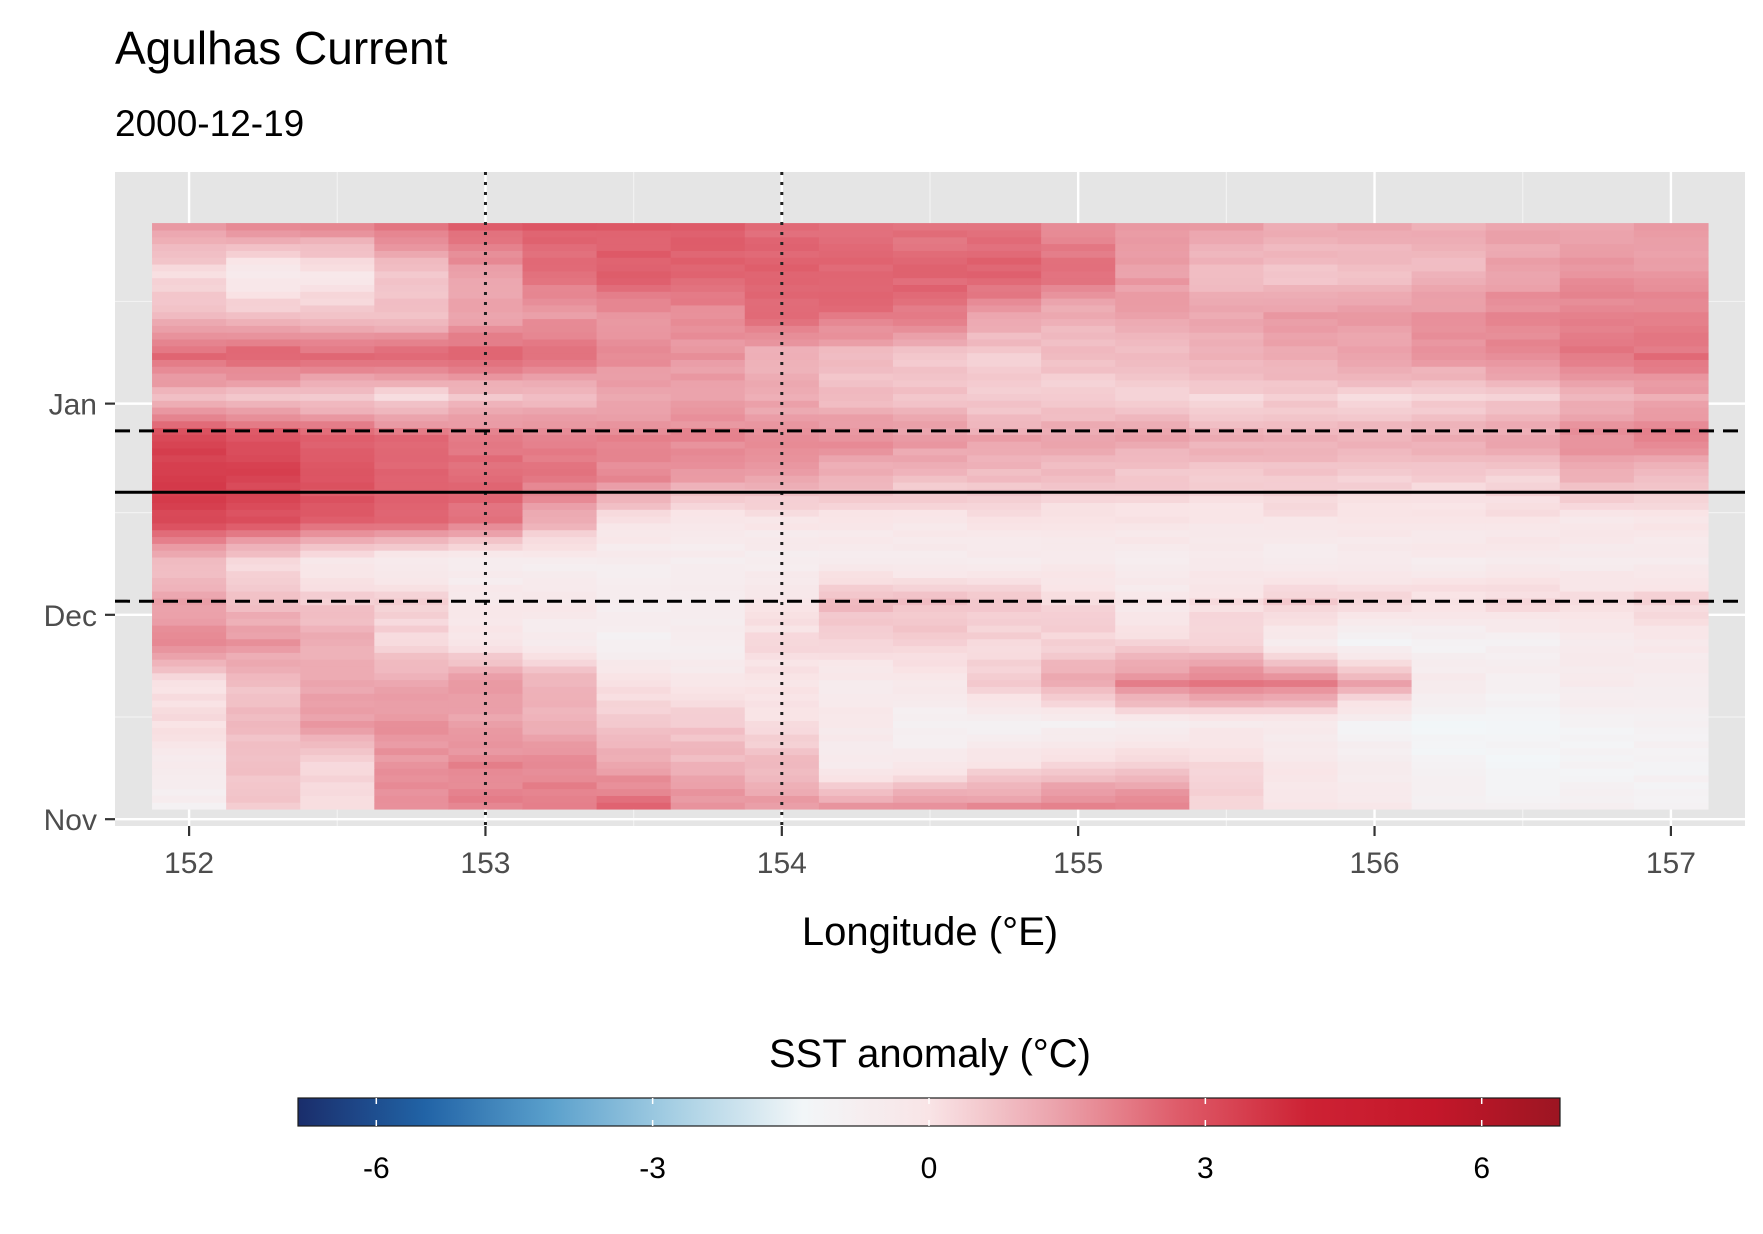 The width and height of the screenshot is (1763, 1234). I want to click on chart-title: Agulhas Current, so click(281, 48).